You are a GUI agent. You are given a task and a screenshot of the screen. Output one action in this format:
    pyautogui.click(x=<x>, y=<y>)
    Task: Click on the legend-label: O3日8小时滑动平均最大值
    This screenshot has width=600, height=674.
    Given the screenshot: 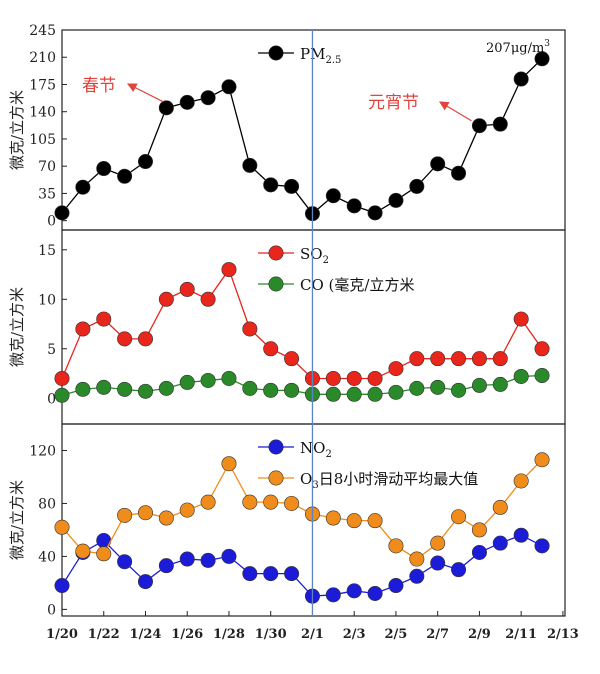 What is the action you would take?
    pyautogui.click(x=389, y=480)
    